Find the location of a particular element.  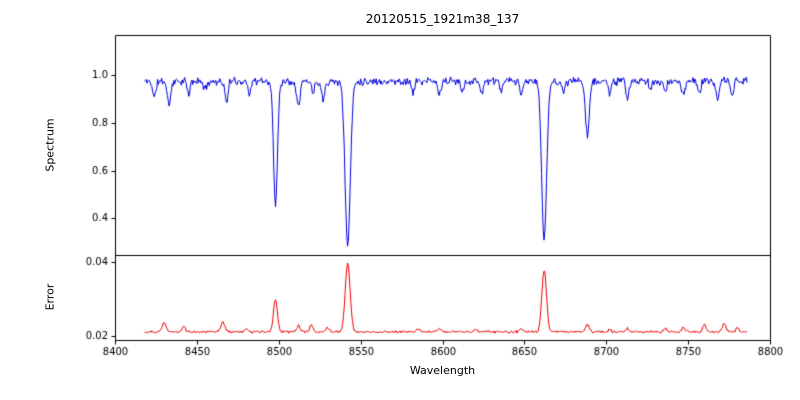

x-axis-label: Wavelength is located at coordinates (442, 370).